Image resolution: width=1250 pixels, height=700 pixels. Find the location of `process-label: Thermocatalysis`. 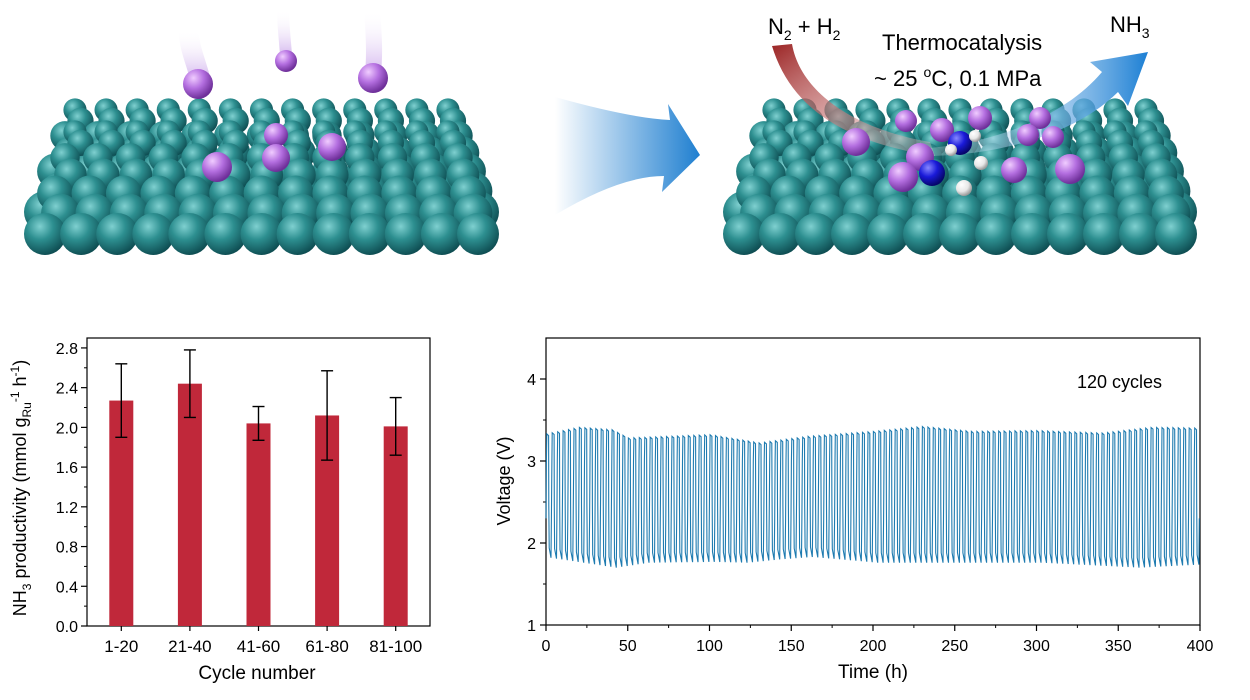

process-label: Thermocatalysis is located at coordinates (962, 42).